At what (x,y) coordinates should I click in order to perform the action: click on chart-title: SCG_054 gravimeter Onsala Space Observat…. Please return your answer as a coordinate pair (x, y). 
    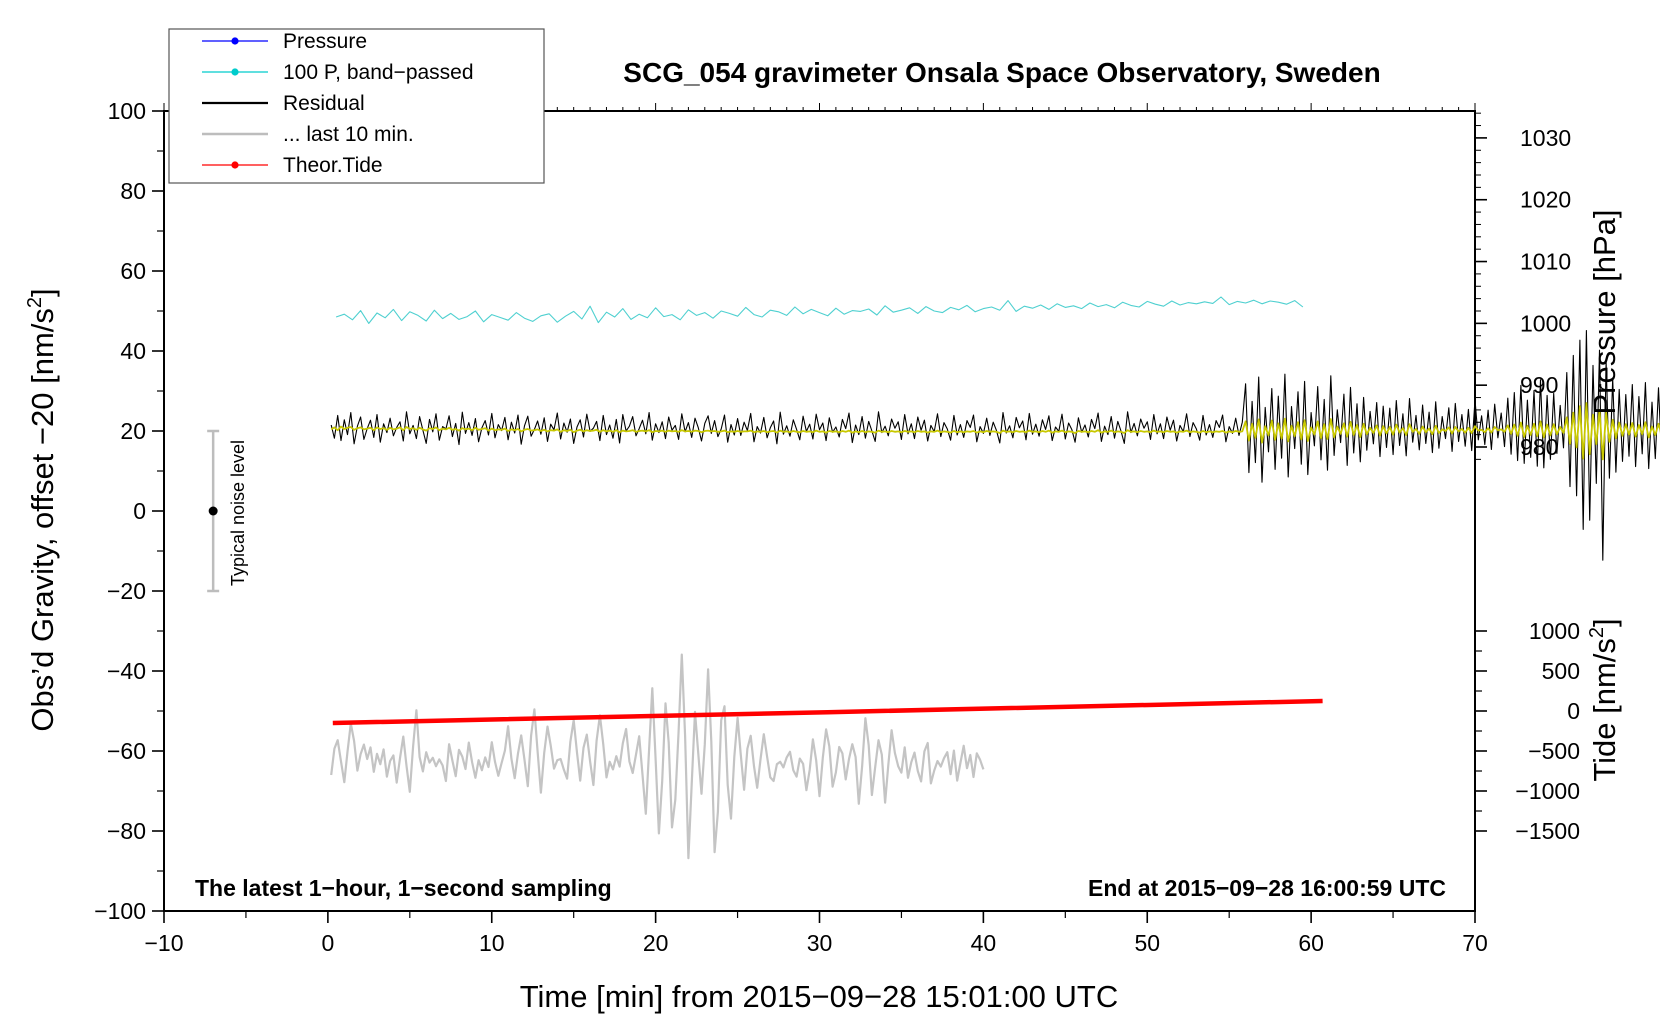
    Looking at the image, I should click on (1001, 72).